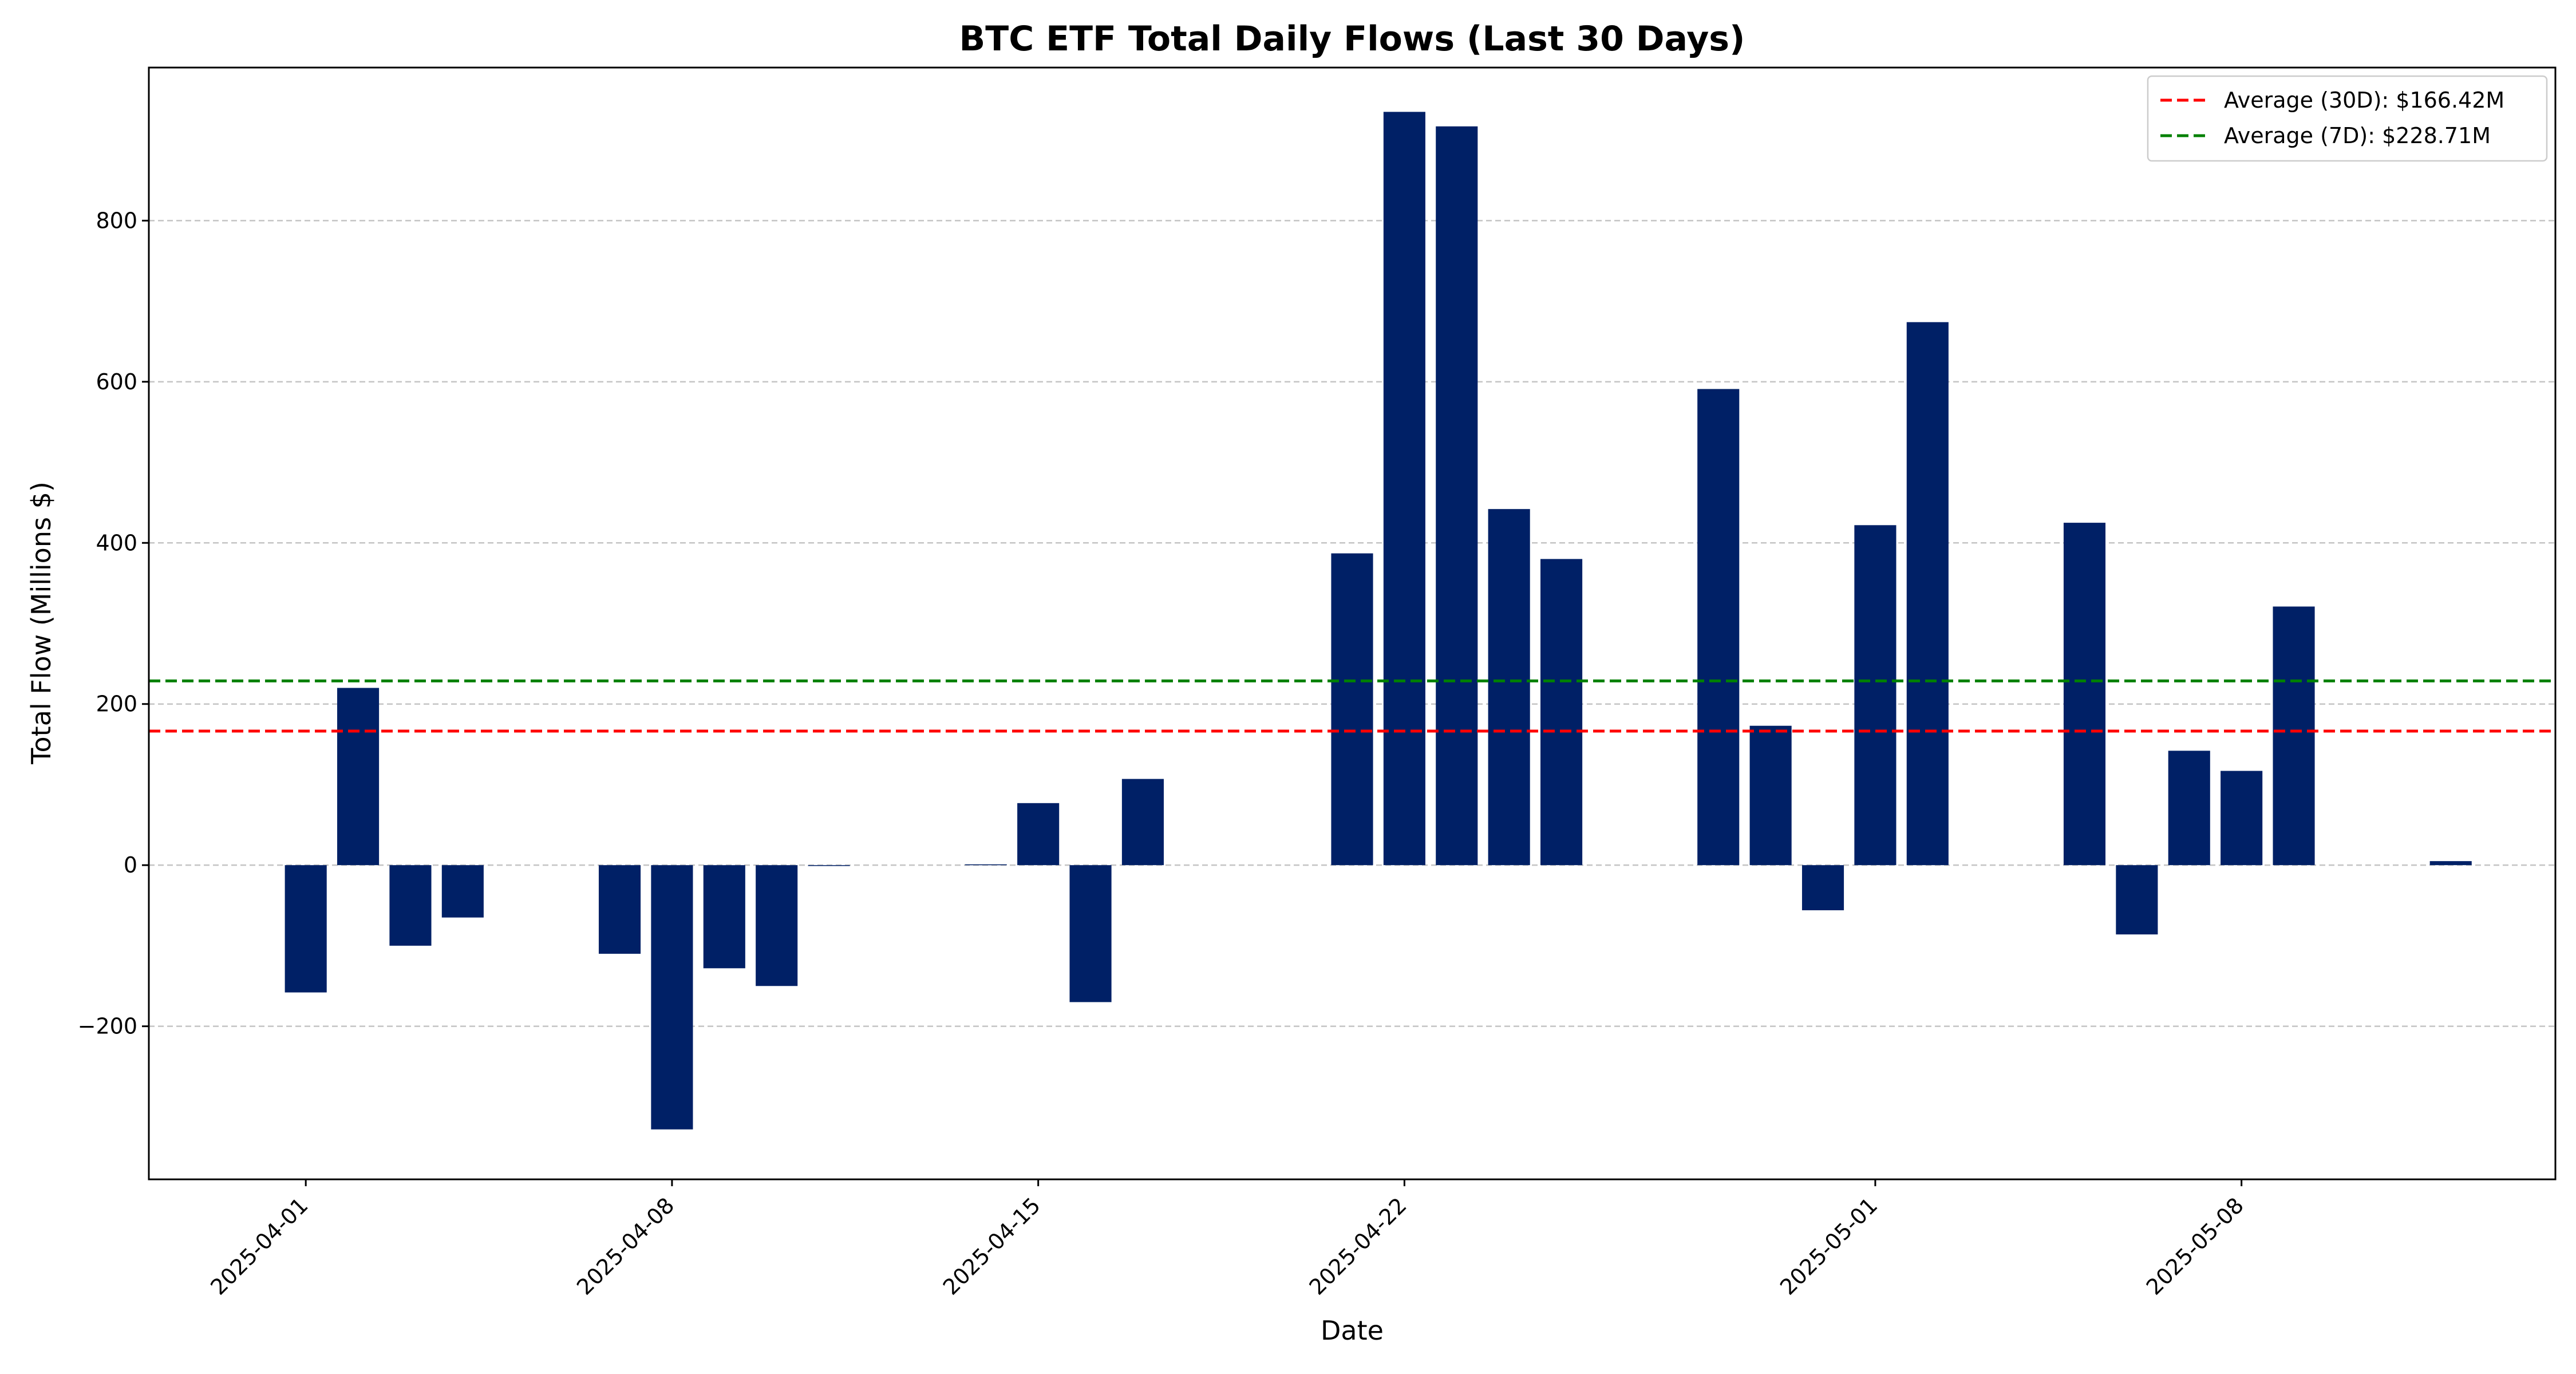 This screenshot has width=2576, height=1374. I want to click on y-tick-label: 800, so click(116, 221).